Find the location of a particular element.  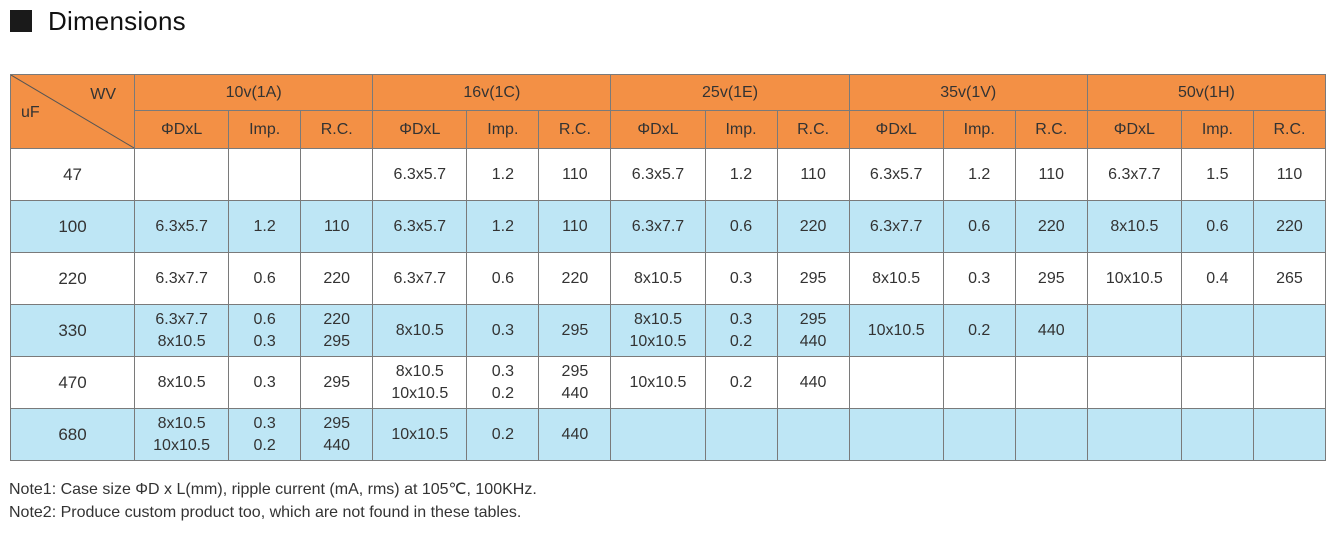

wv-uf-corner-cell: WV uF is located at coordinates (72, 111).